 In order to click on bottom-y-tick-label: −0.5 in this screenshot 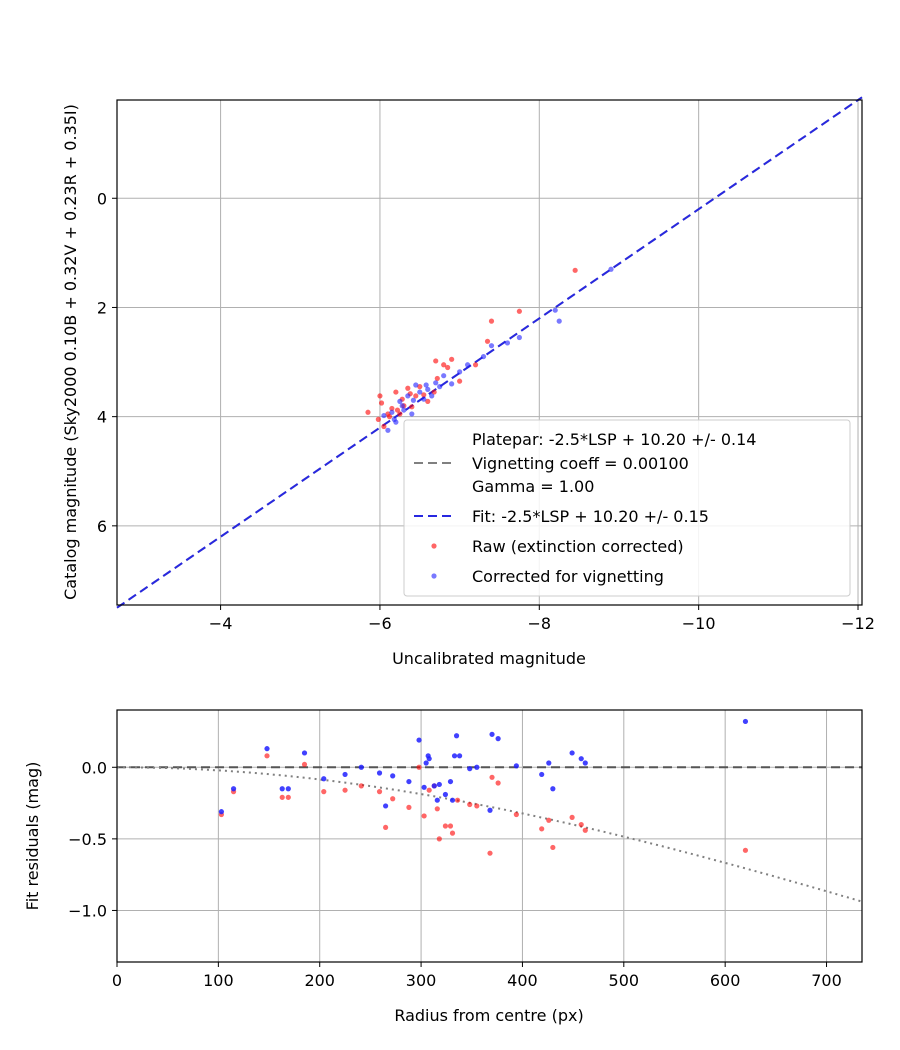, I will do `click(87, 839)`.